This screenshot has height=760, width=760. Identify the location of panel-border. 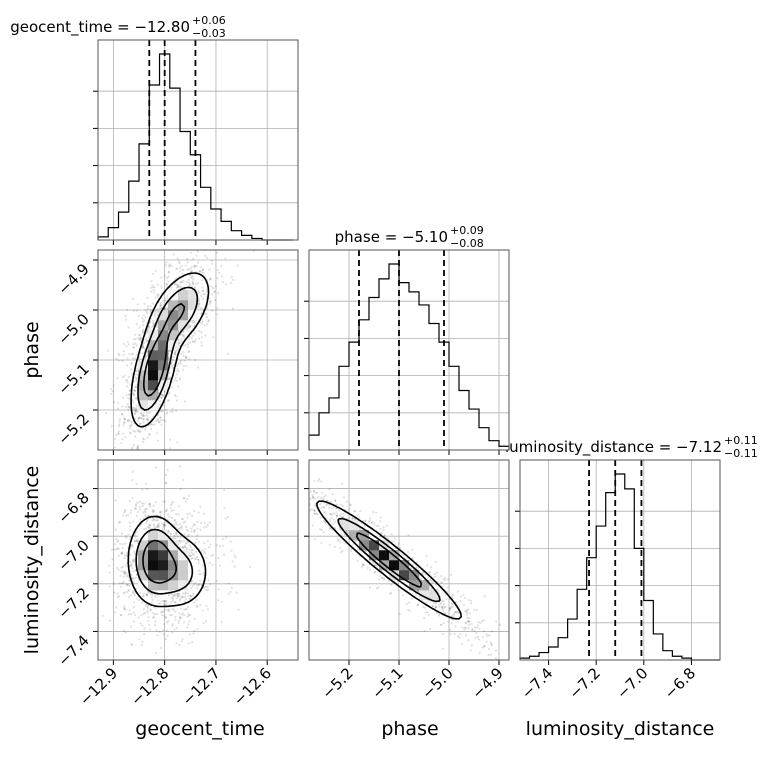
(409, 350).